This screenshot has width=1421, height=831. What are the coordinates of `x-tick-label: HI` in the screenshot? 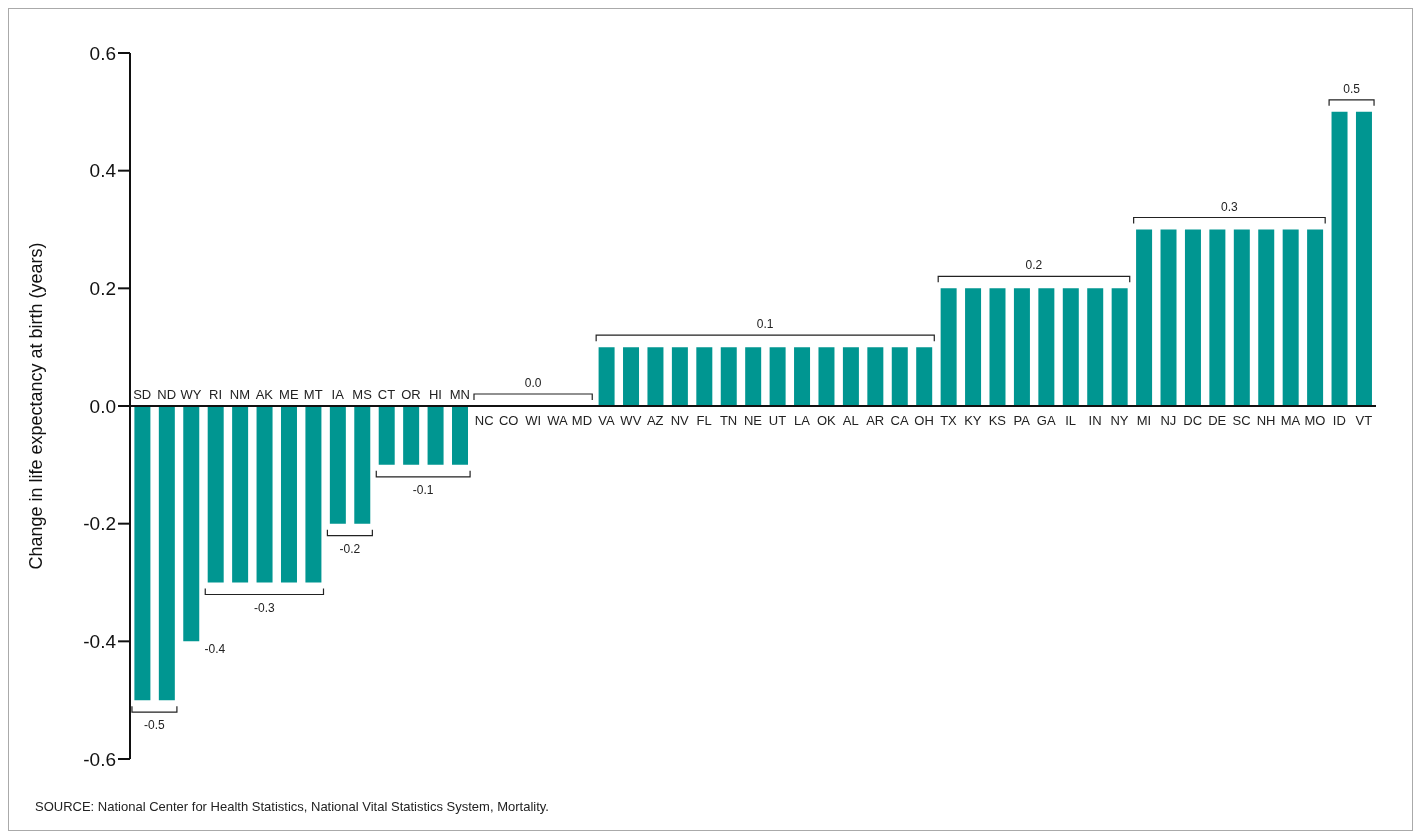 It's located at (435, 394).